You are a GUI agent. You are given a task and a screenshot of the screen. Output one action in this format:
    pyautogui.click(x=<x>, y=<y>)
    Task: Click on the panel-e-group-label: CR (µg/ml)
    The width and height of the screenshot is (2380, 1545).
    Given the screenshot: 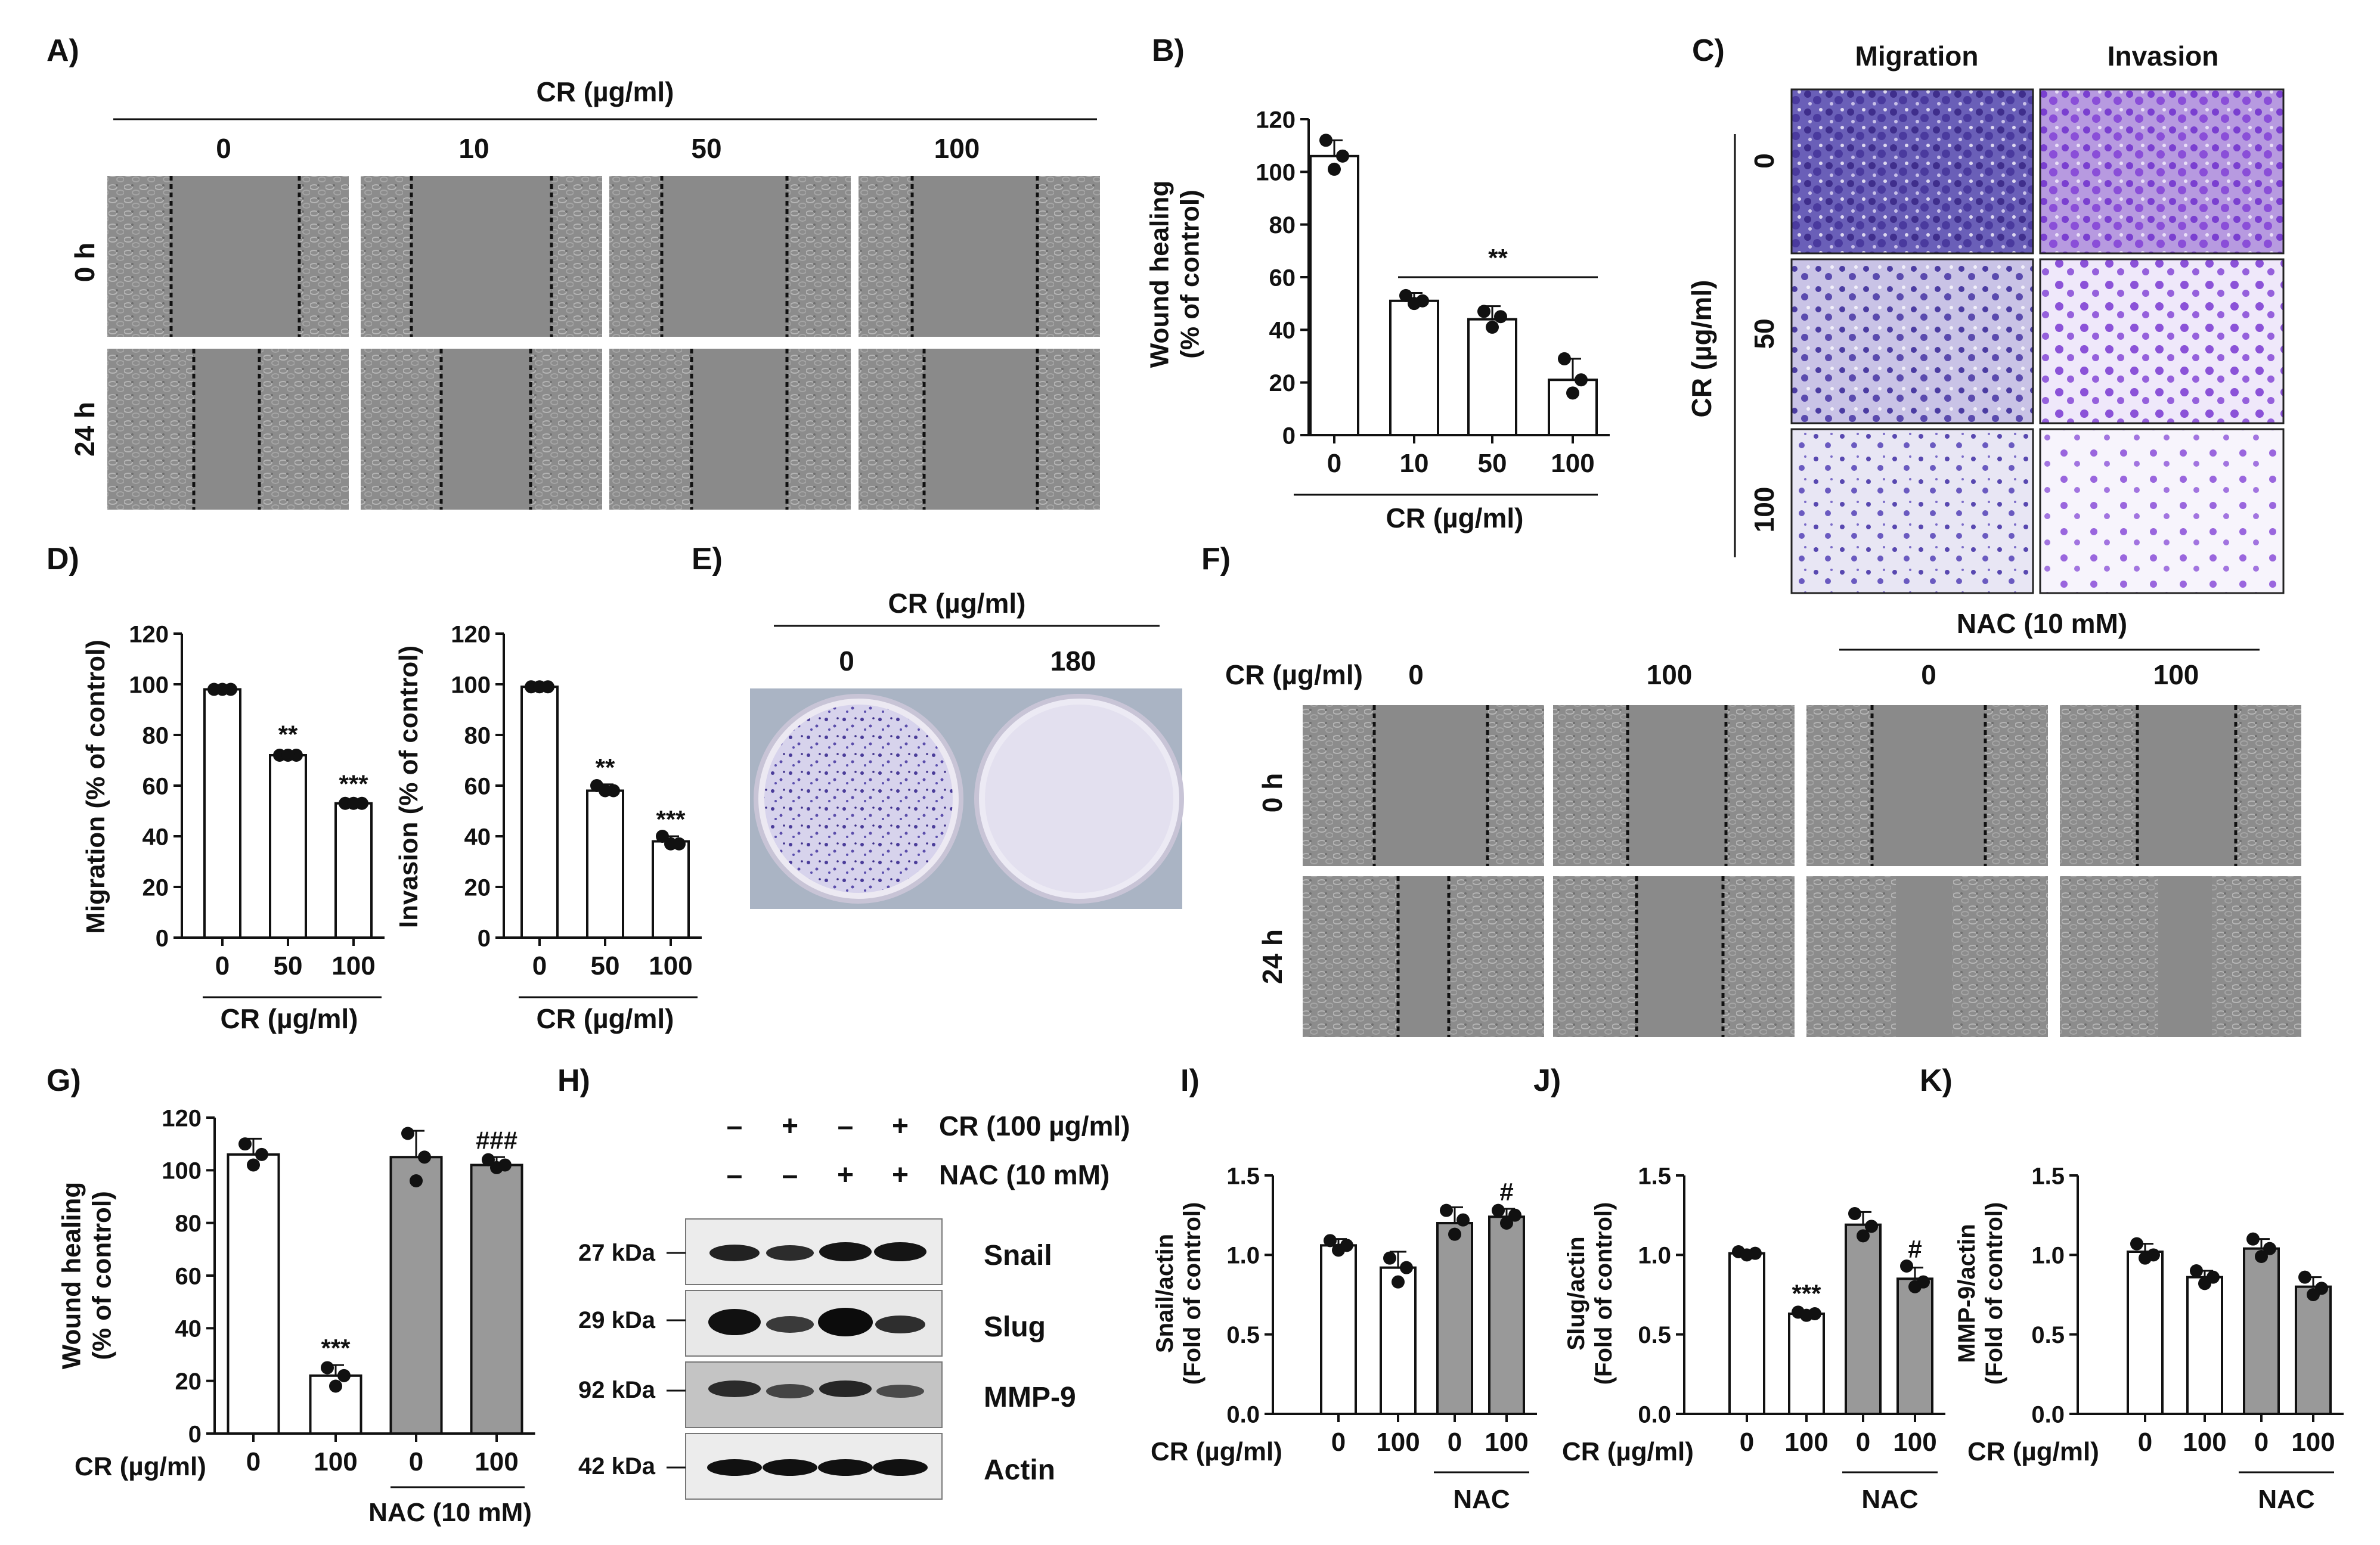 What is the action you would take?
    pyautogui.click(x=957, y=603)
    